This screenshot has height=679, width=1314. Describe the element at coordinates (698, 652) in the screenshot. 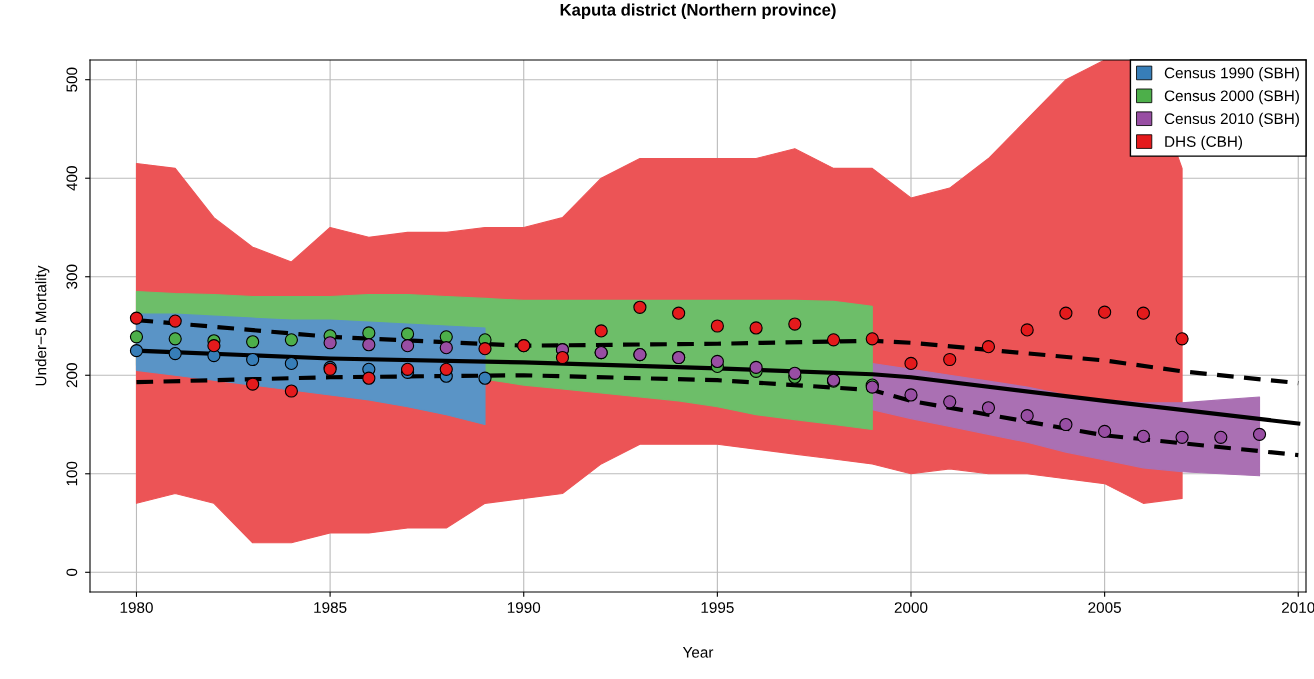

I see `x-axis-title: Year` at that location.